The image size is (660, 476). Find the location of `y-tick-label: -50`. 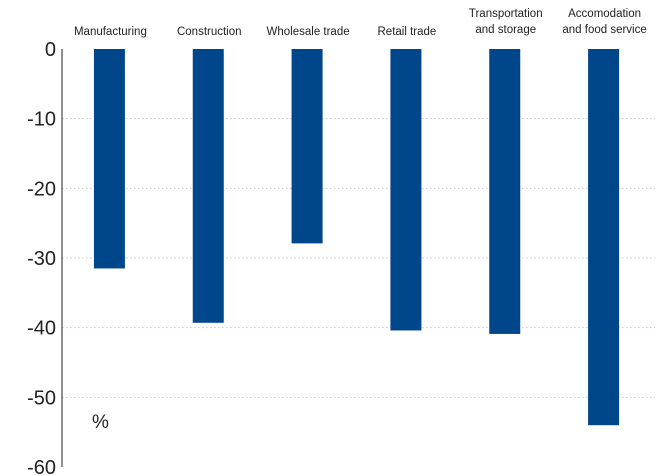

y-tick-label: -50 is located at coordinates (41, 398).